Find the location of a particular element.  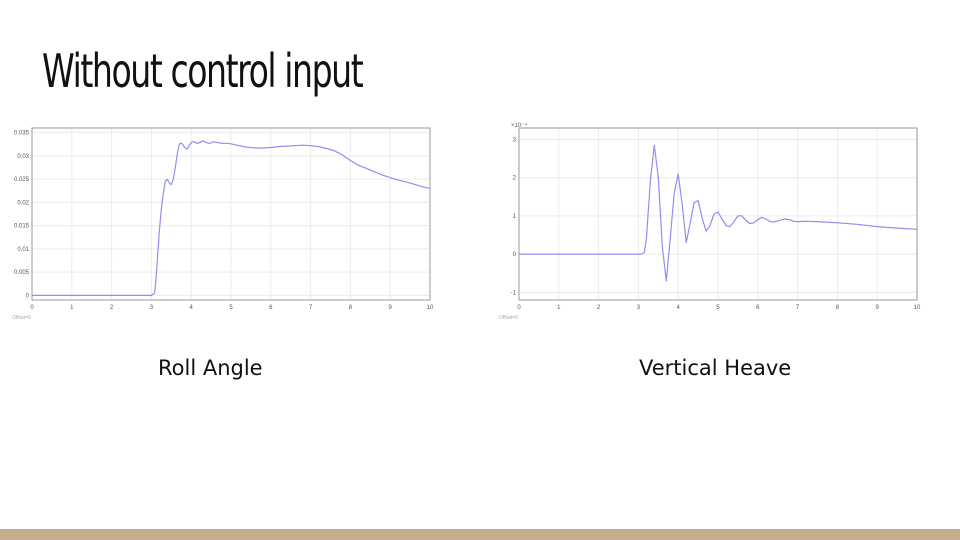

heave-x-tick-label: 7 is located at coordinates (798, 308).